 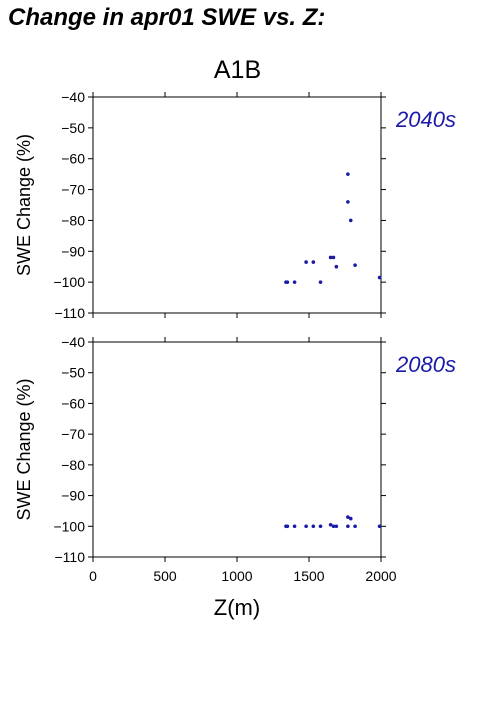 I want to click on chart-1-y-tick-label: −80, so click(x=73, y=220).